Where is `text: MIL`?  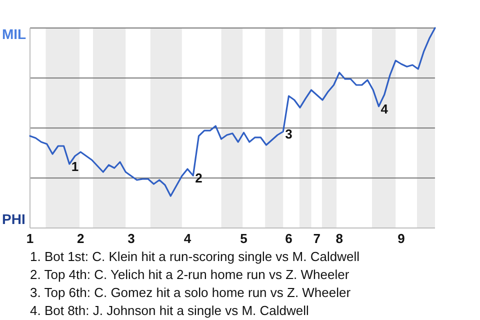 text: MIL is located at coordinates (14, 34).